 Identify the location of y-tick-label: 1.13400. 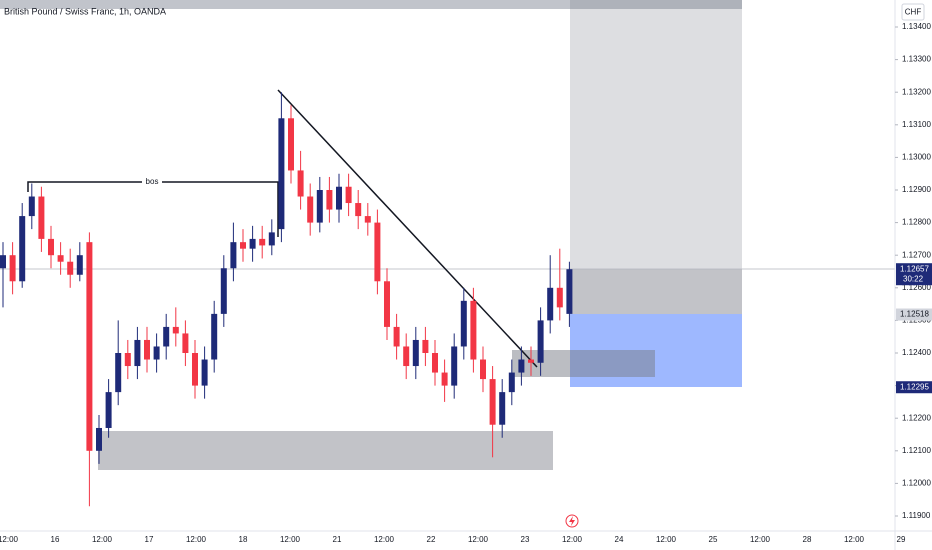
(916, 26).